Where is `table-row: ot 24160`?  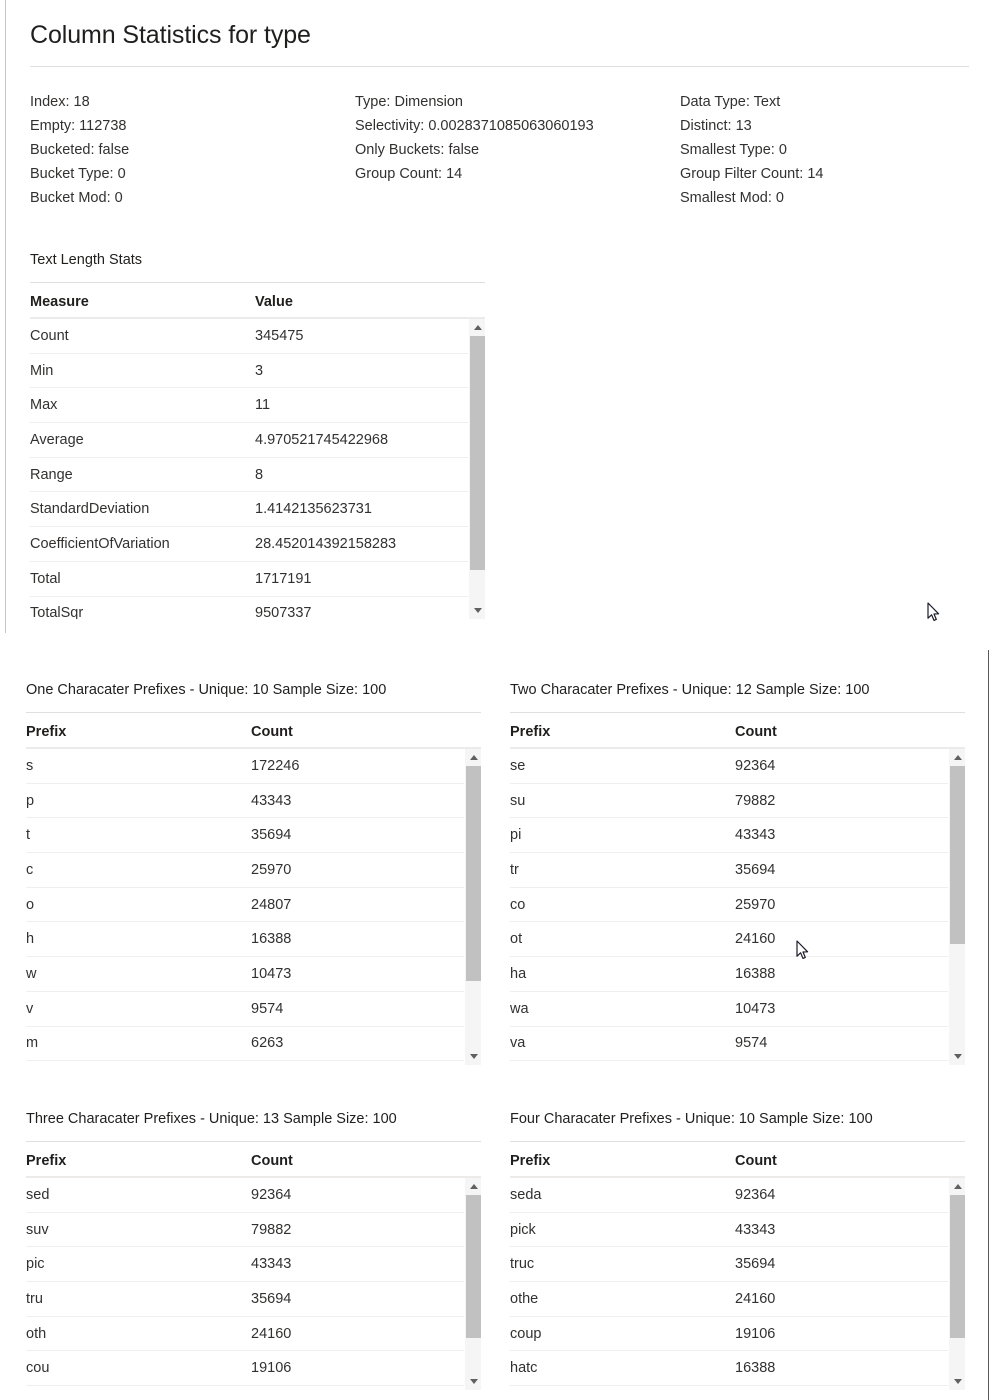 table-row: ot 24160 is located at coordinates (737, 940).